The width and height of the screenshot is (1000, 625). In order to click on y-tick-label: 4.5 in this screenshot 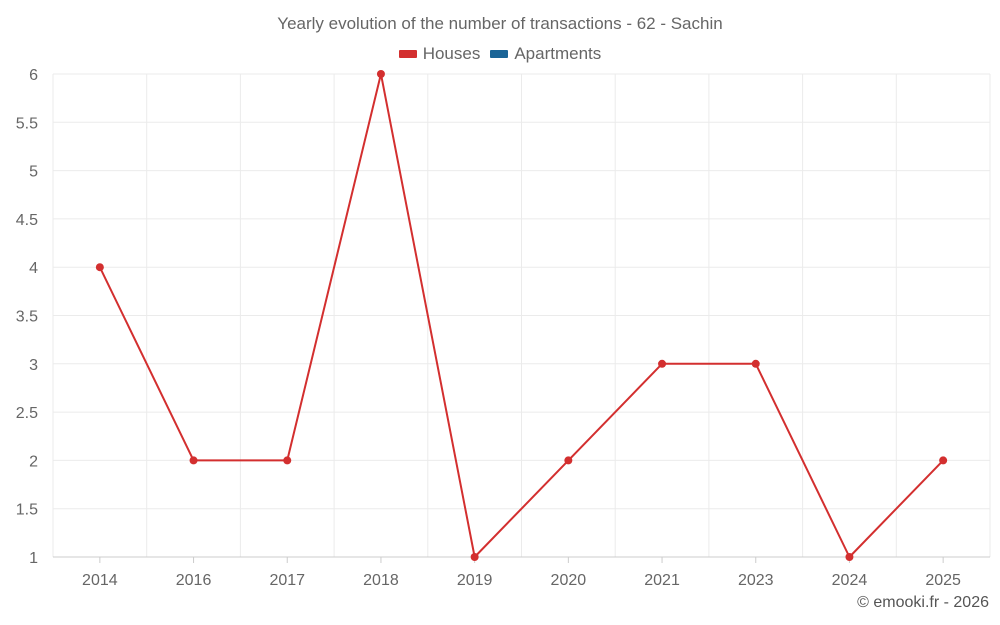, I will do `click(27, 220)`.